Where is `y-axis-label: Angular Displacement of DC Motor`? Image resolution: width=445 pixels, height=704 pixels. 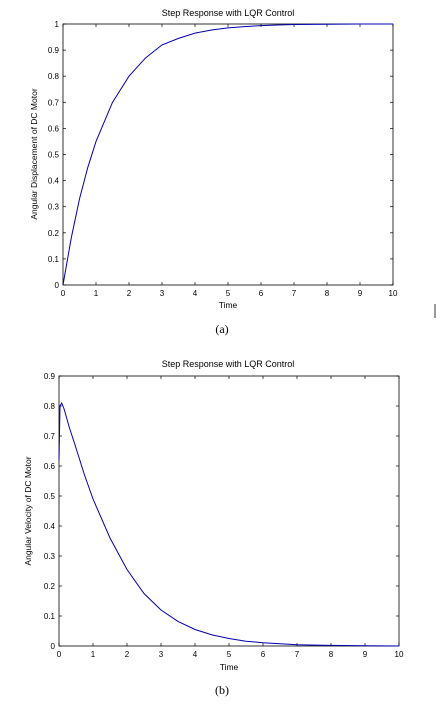
y-axis-label: Angular Displacement of DC Motor is located at coordinates (34, 154).